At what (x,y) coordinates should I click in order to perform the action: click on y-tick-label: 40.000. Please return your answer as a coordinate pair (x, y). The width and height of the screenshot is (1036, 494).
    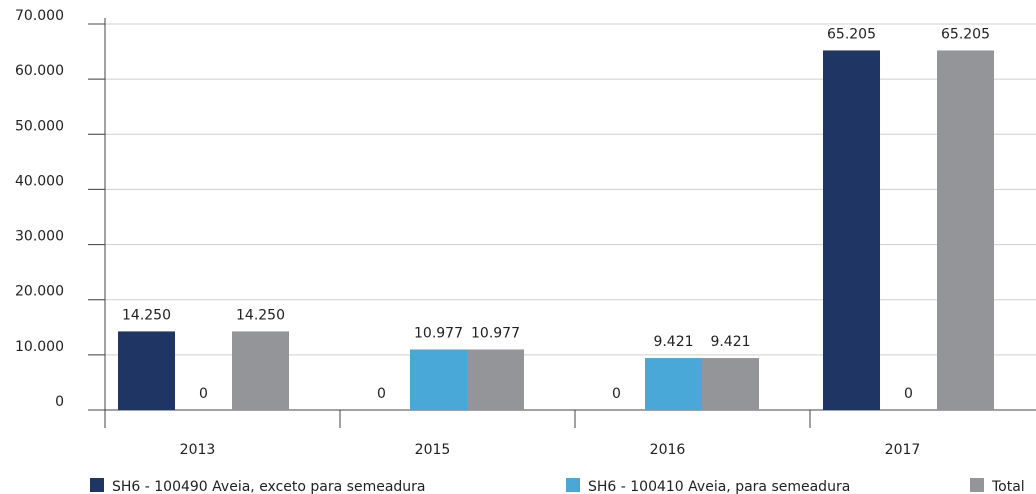
    Looking at the image, I should click on (39, 181).